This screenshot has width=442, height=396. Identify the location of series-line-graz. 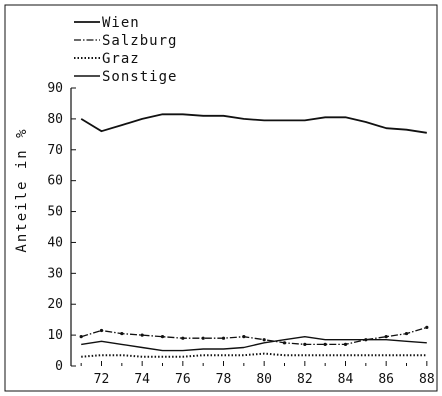
(254, 355).